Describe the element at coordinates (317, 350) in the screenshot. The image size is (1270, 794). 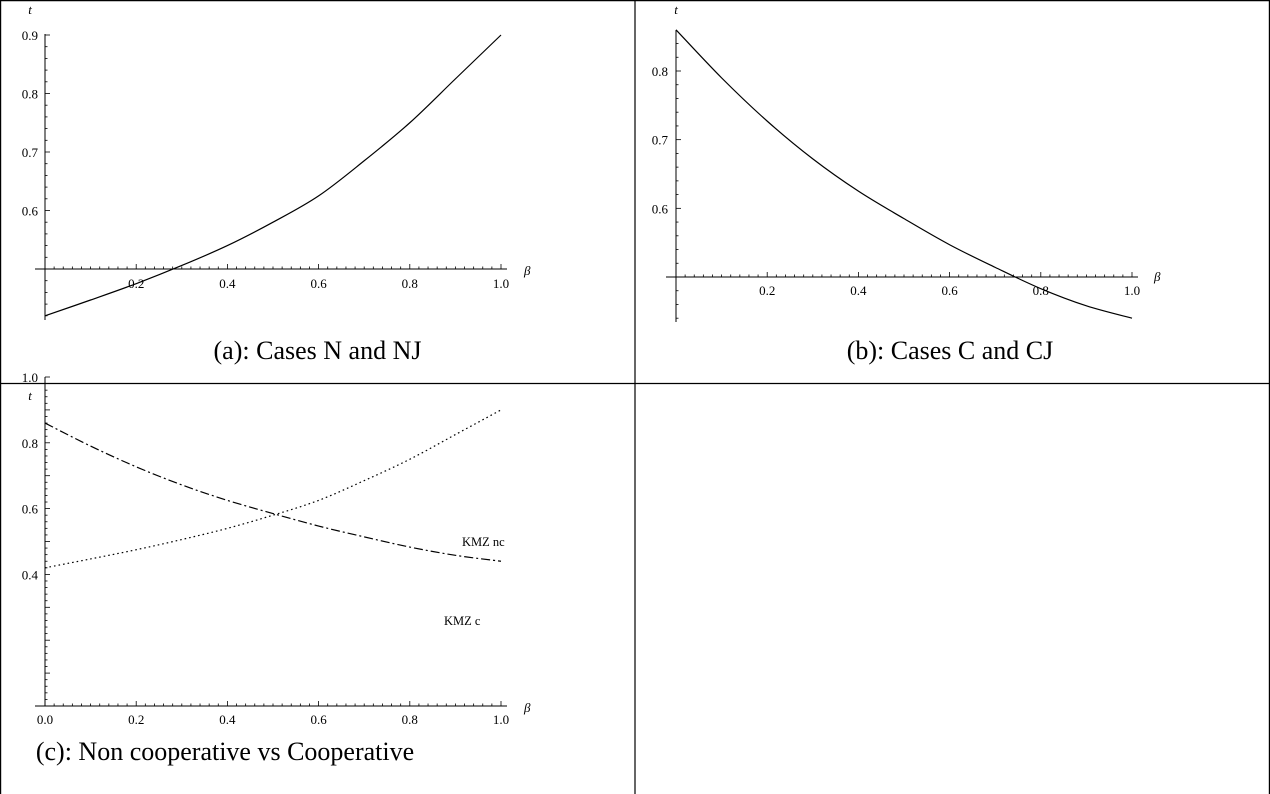
I see `caption-a: (a): Cases N and NJ` at that location.